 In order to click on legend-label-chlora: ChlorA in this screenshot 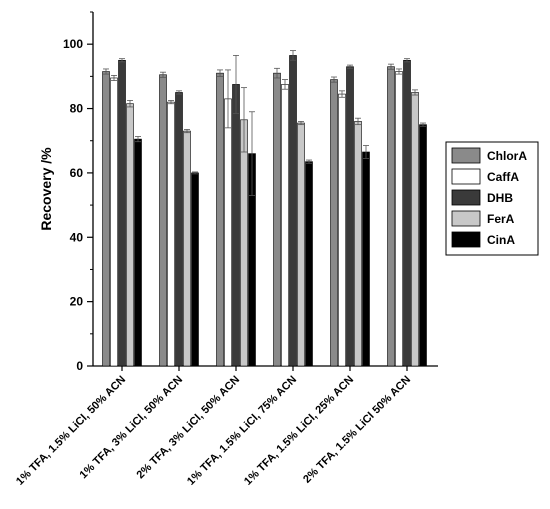, I will do `click(507, 156)`.